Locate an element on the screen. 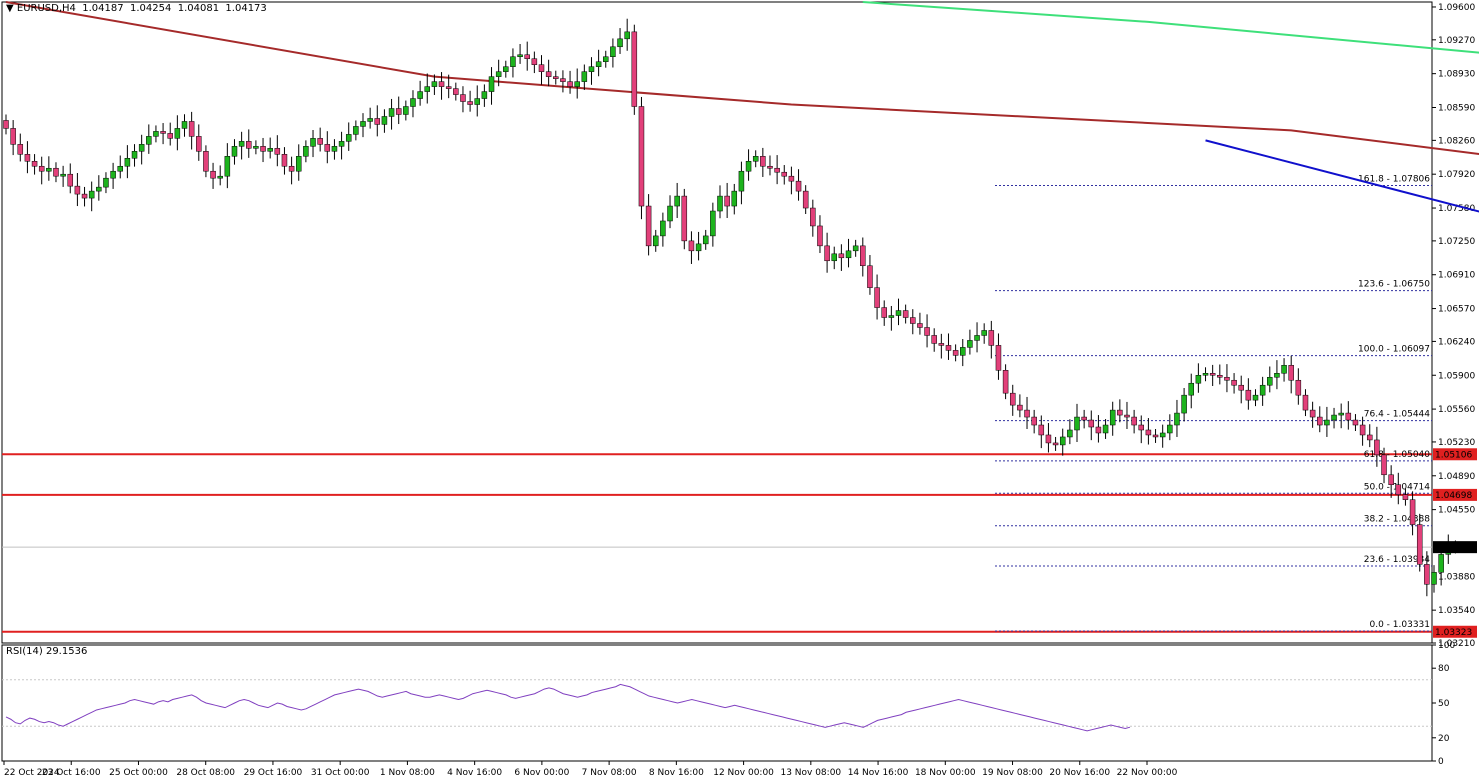 This screenshot has width=1479, height=782. x-tick-label: 13 Nov 08:00 is located at coordinates (810, 773).